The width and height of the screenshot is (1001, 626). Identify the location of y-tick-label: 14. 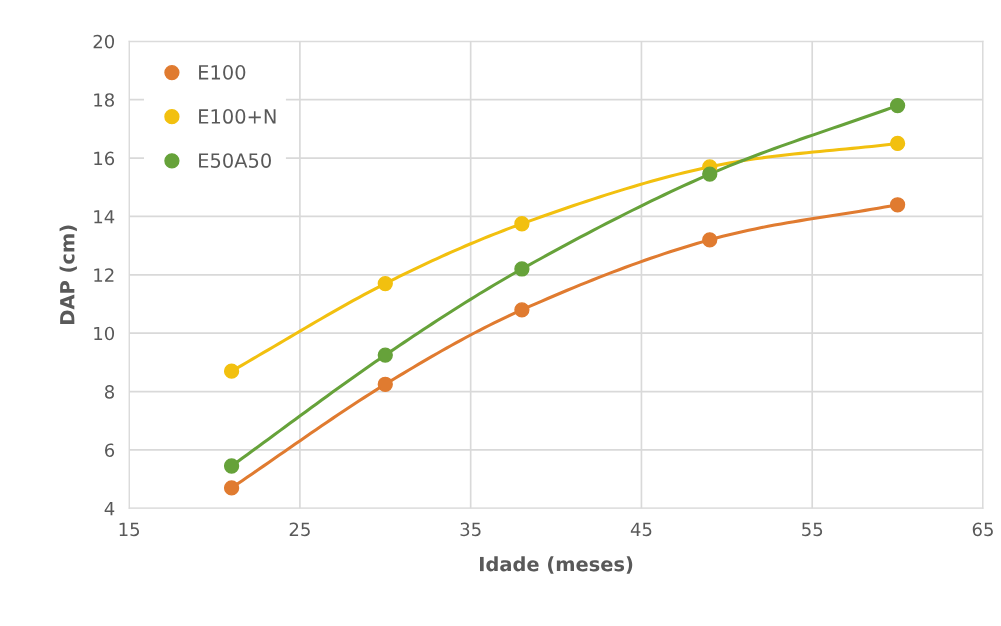
(104, 217).